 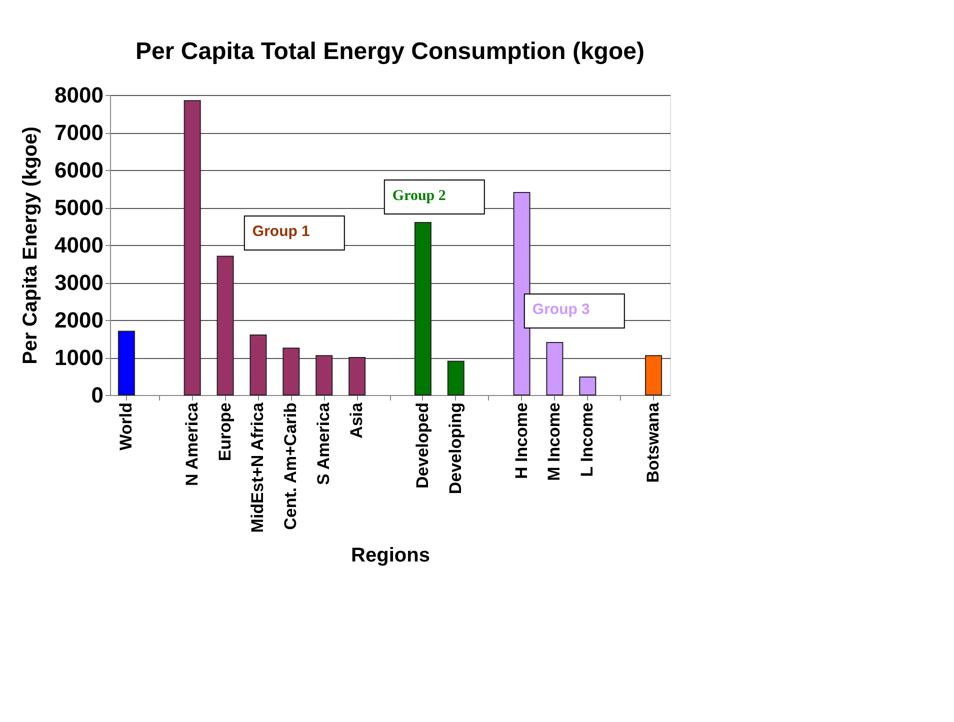 What do you see at coordinates (455, 448) in the screenshot?
I see `x-tick-label: Developing` at bounding box center [455, 448].